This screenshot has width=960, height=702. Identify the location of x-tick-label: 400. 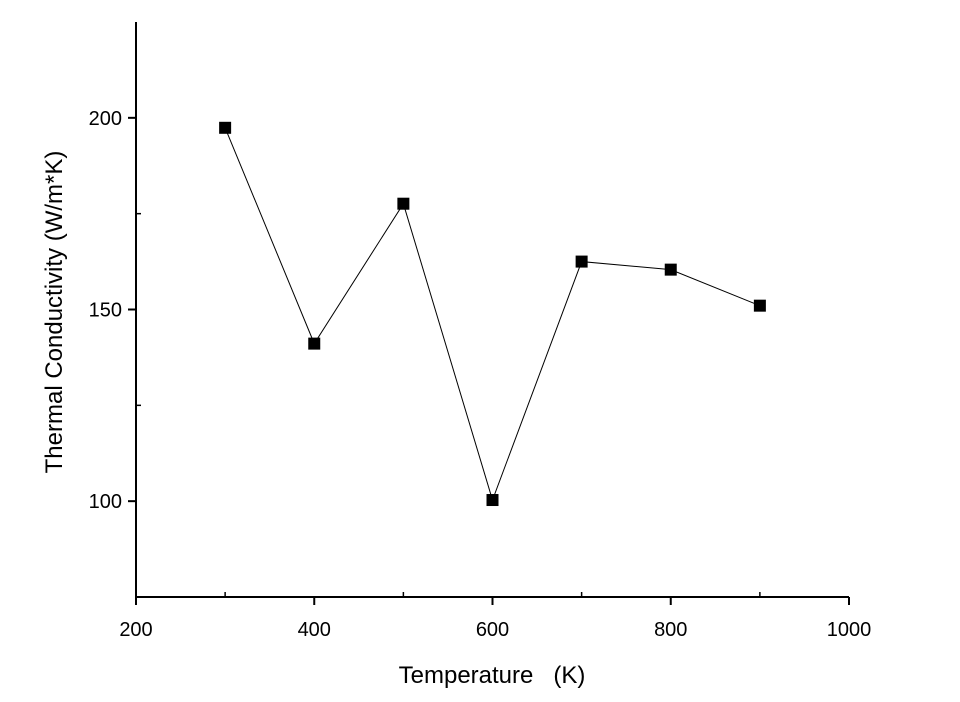
(314, 630).